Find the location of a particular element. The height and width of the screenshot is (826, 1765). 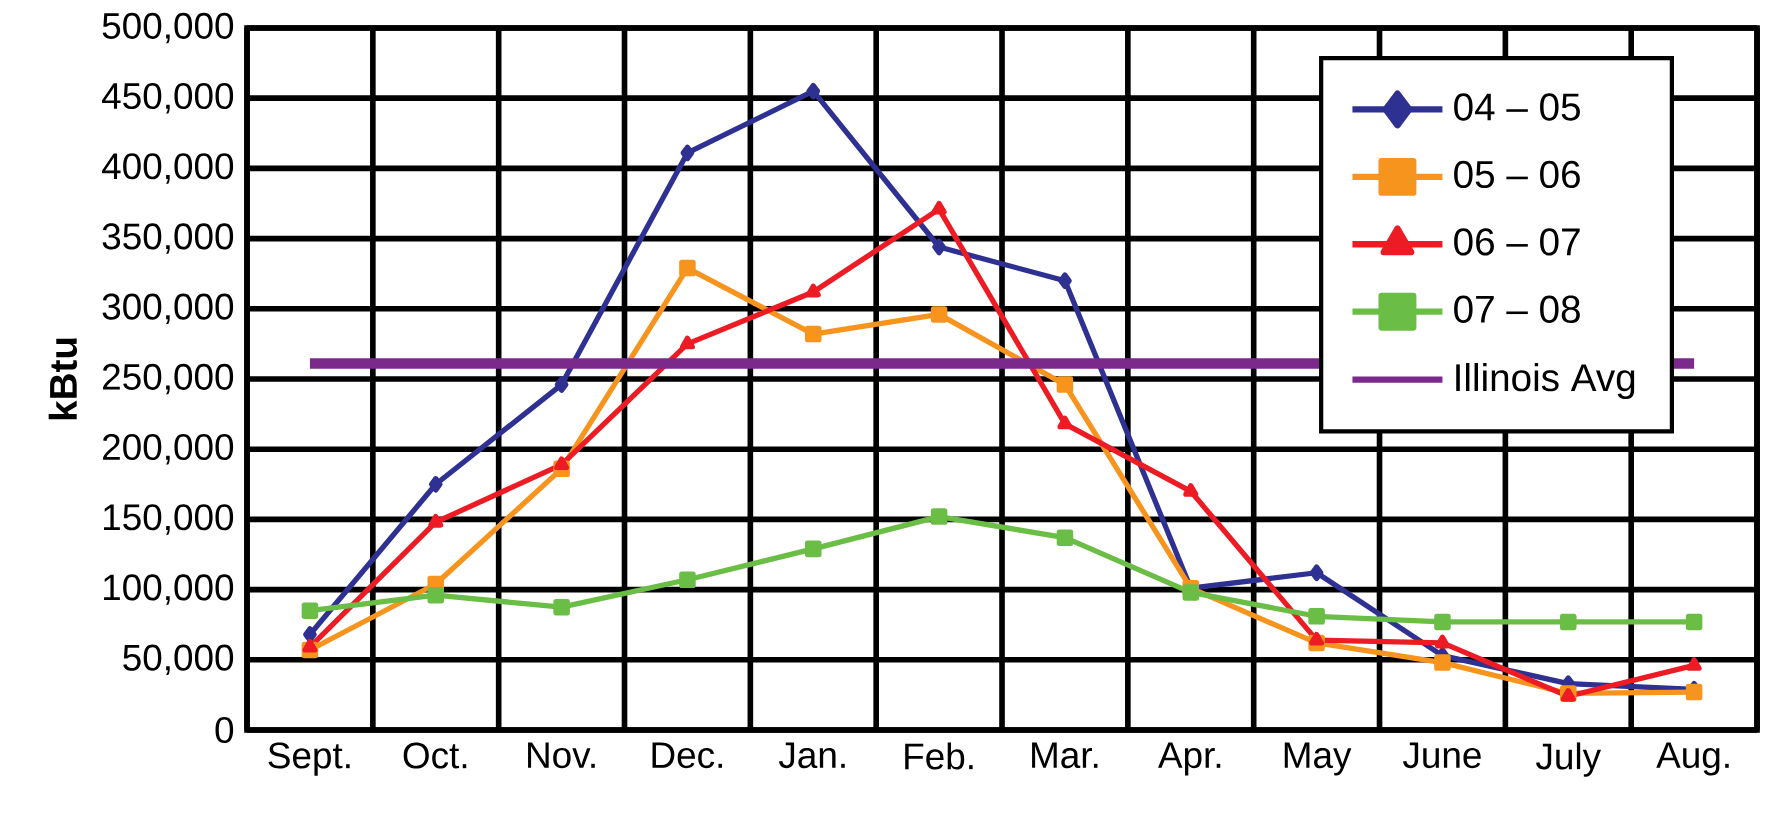

x-tick-label: Jan. is located at coordinates (811, 755).